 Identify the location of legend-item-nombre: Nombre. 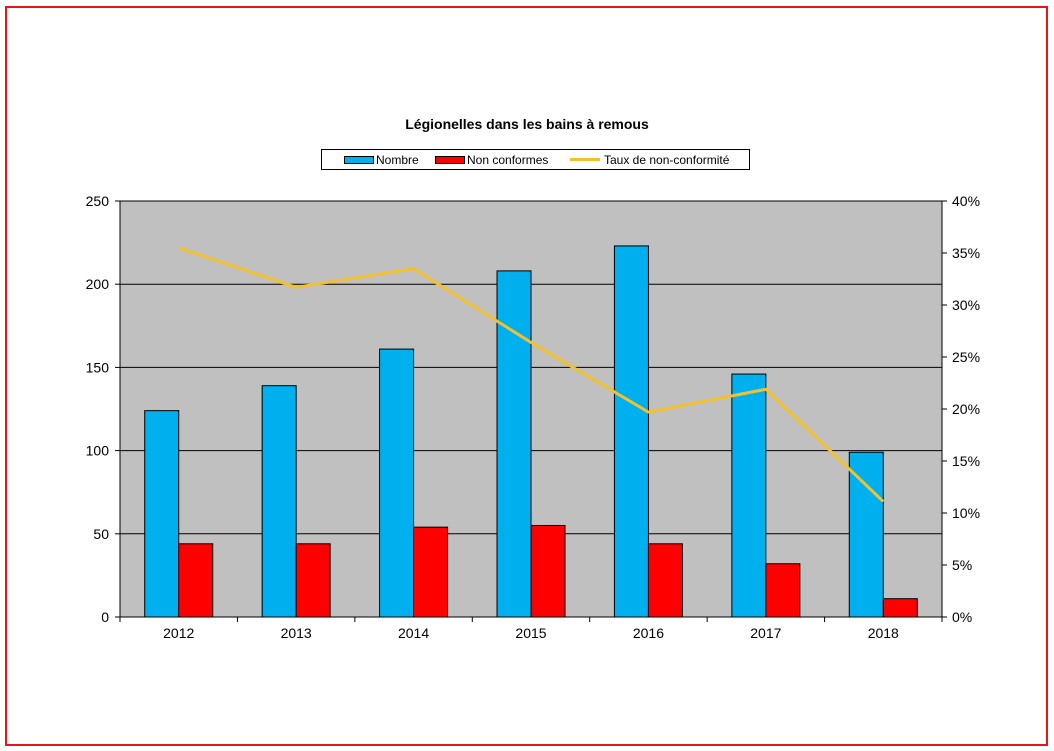
(381, 160).